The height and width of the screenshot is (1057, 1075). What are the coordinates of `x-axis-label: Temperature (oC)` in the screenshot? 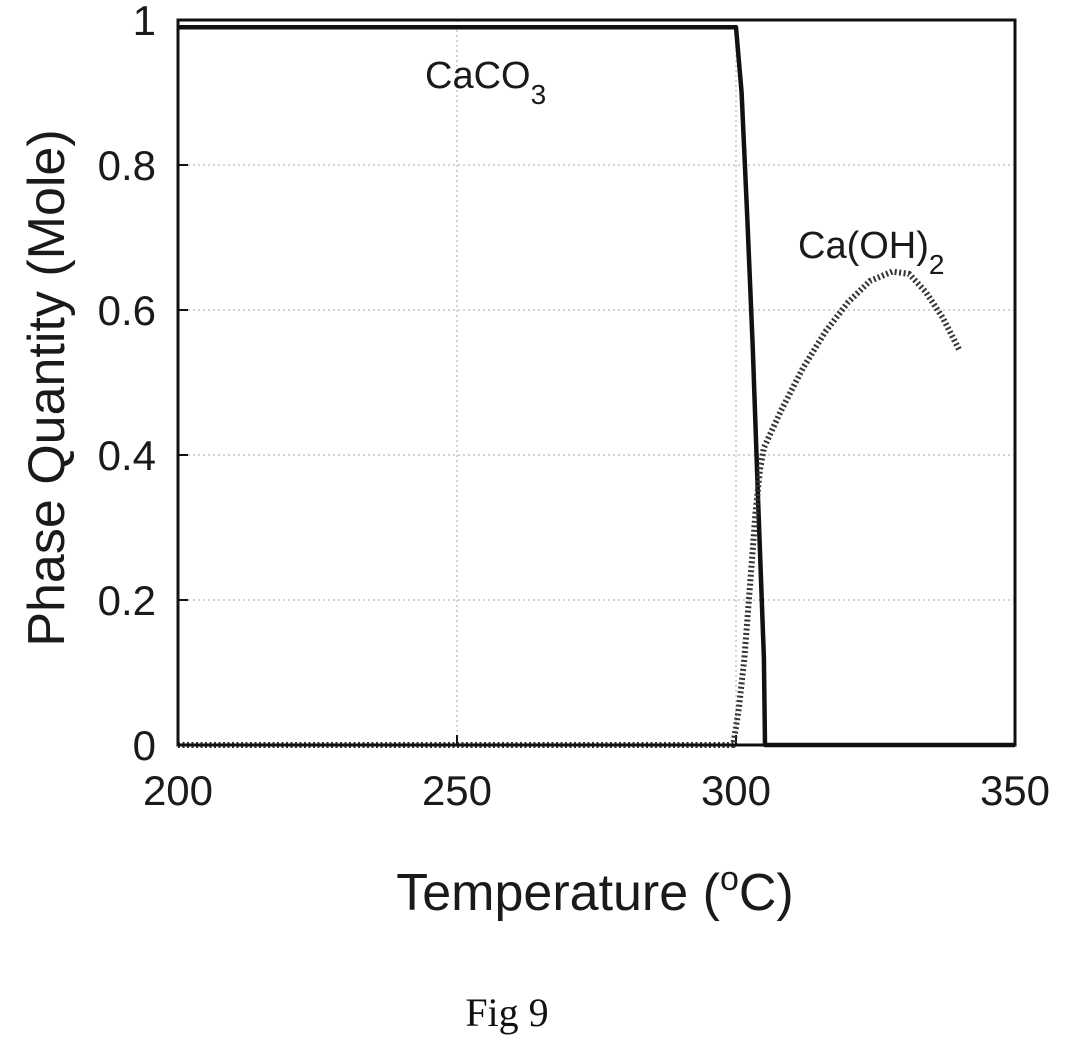 It's located at (594, 891).